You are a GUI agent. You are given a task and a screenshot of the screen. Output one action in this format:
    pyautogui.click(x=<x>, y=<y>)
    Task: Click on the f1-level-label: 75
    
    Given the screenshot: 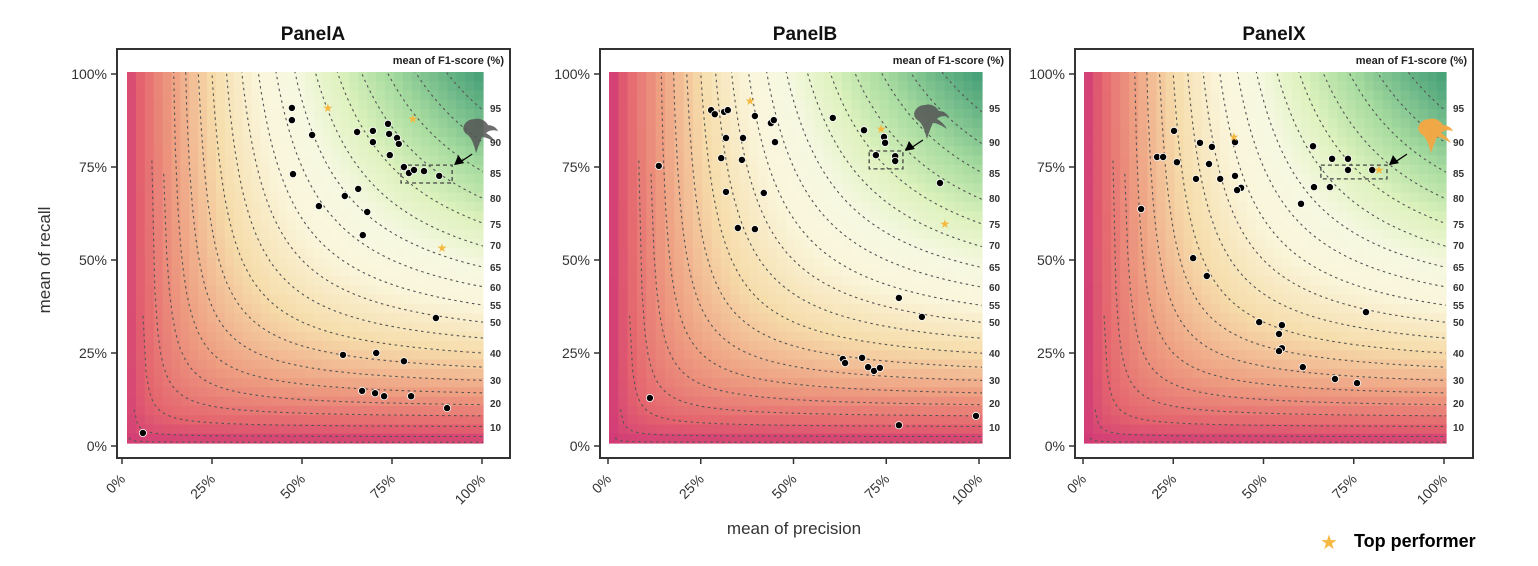 What is the action you would take?
    pyautogui.click(x=1459, y=225)
    